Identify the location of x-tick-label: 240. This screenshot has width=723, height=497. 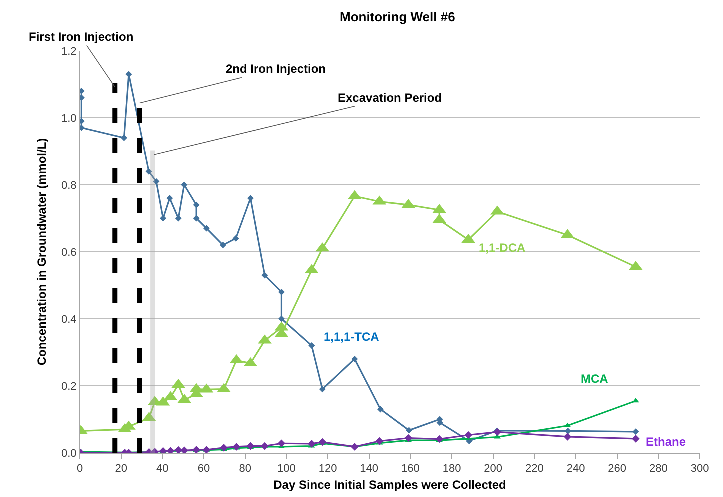
(576, 469).